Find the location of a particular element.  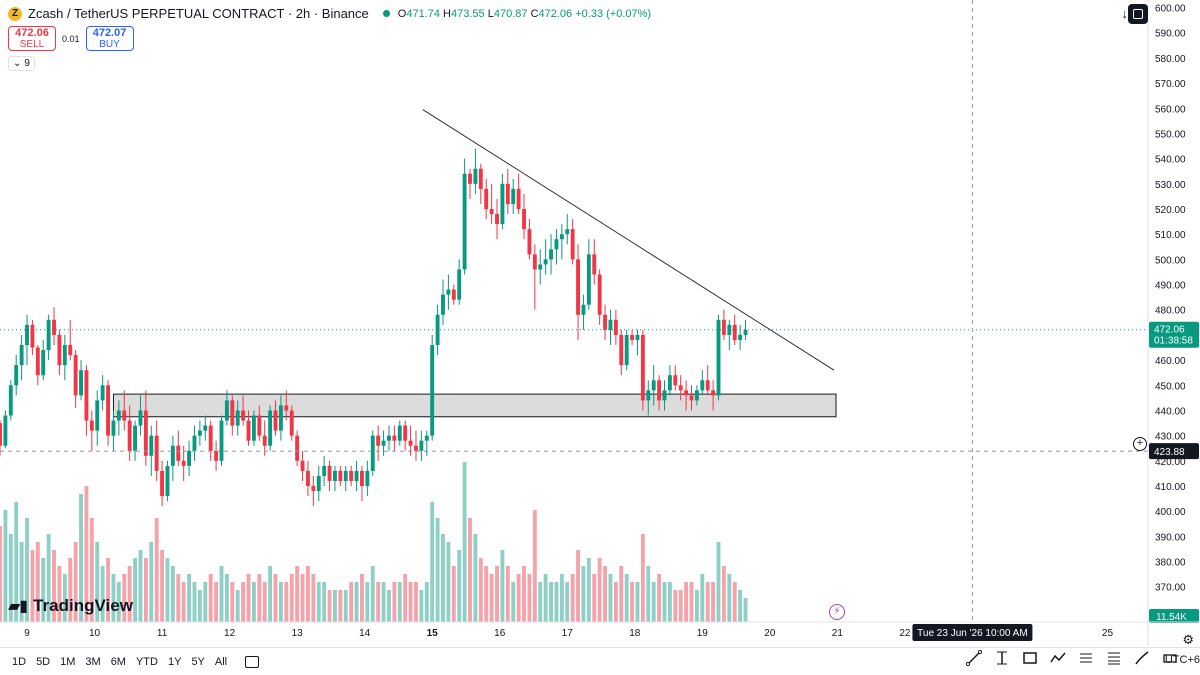

drawing-tools is located at coordinates (1072, 658).